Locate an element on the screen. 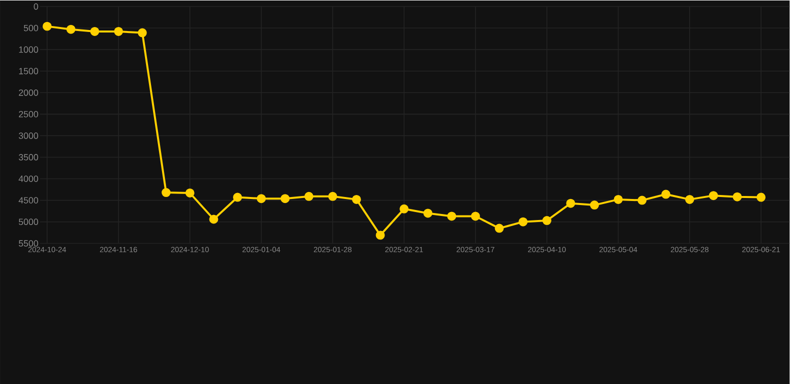  y-tick-label: 3000 is located at coordinates (28, 135).